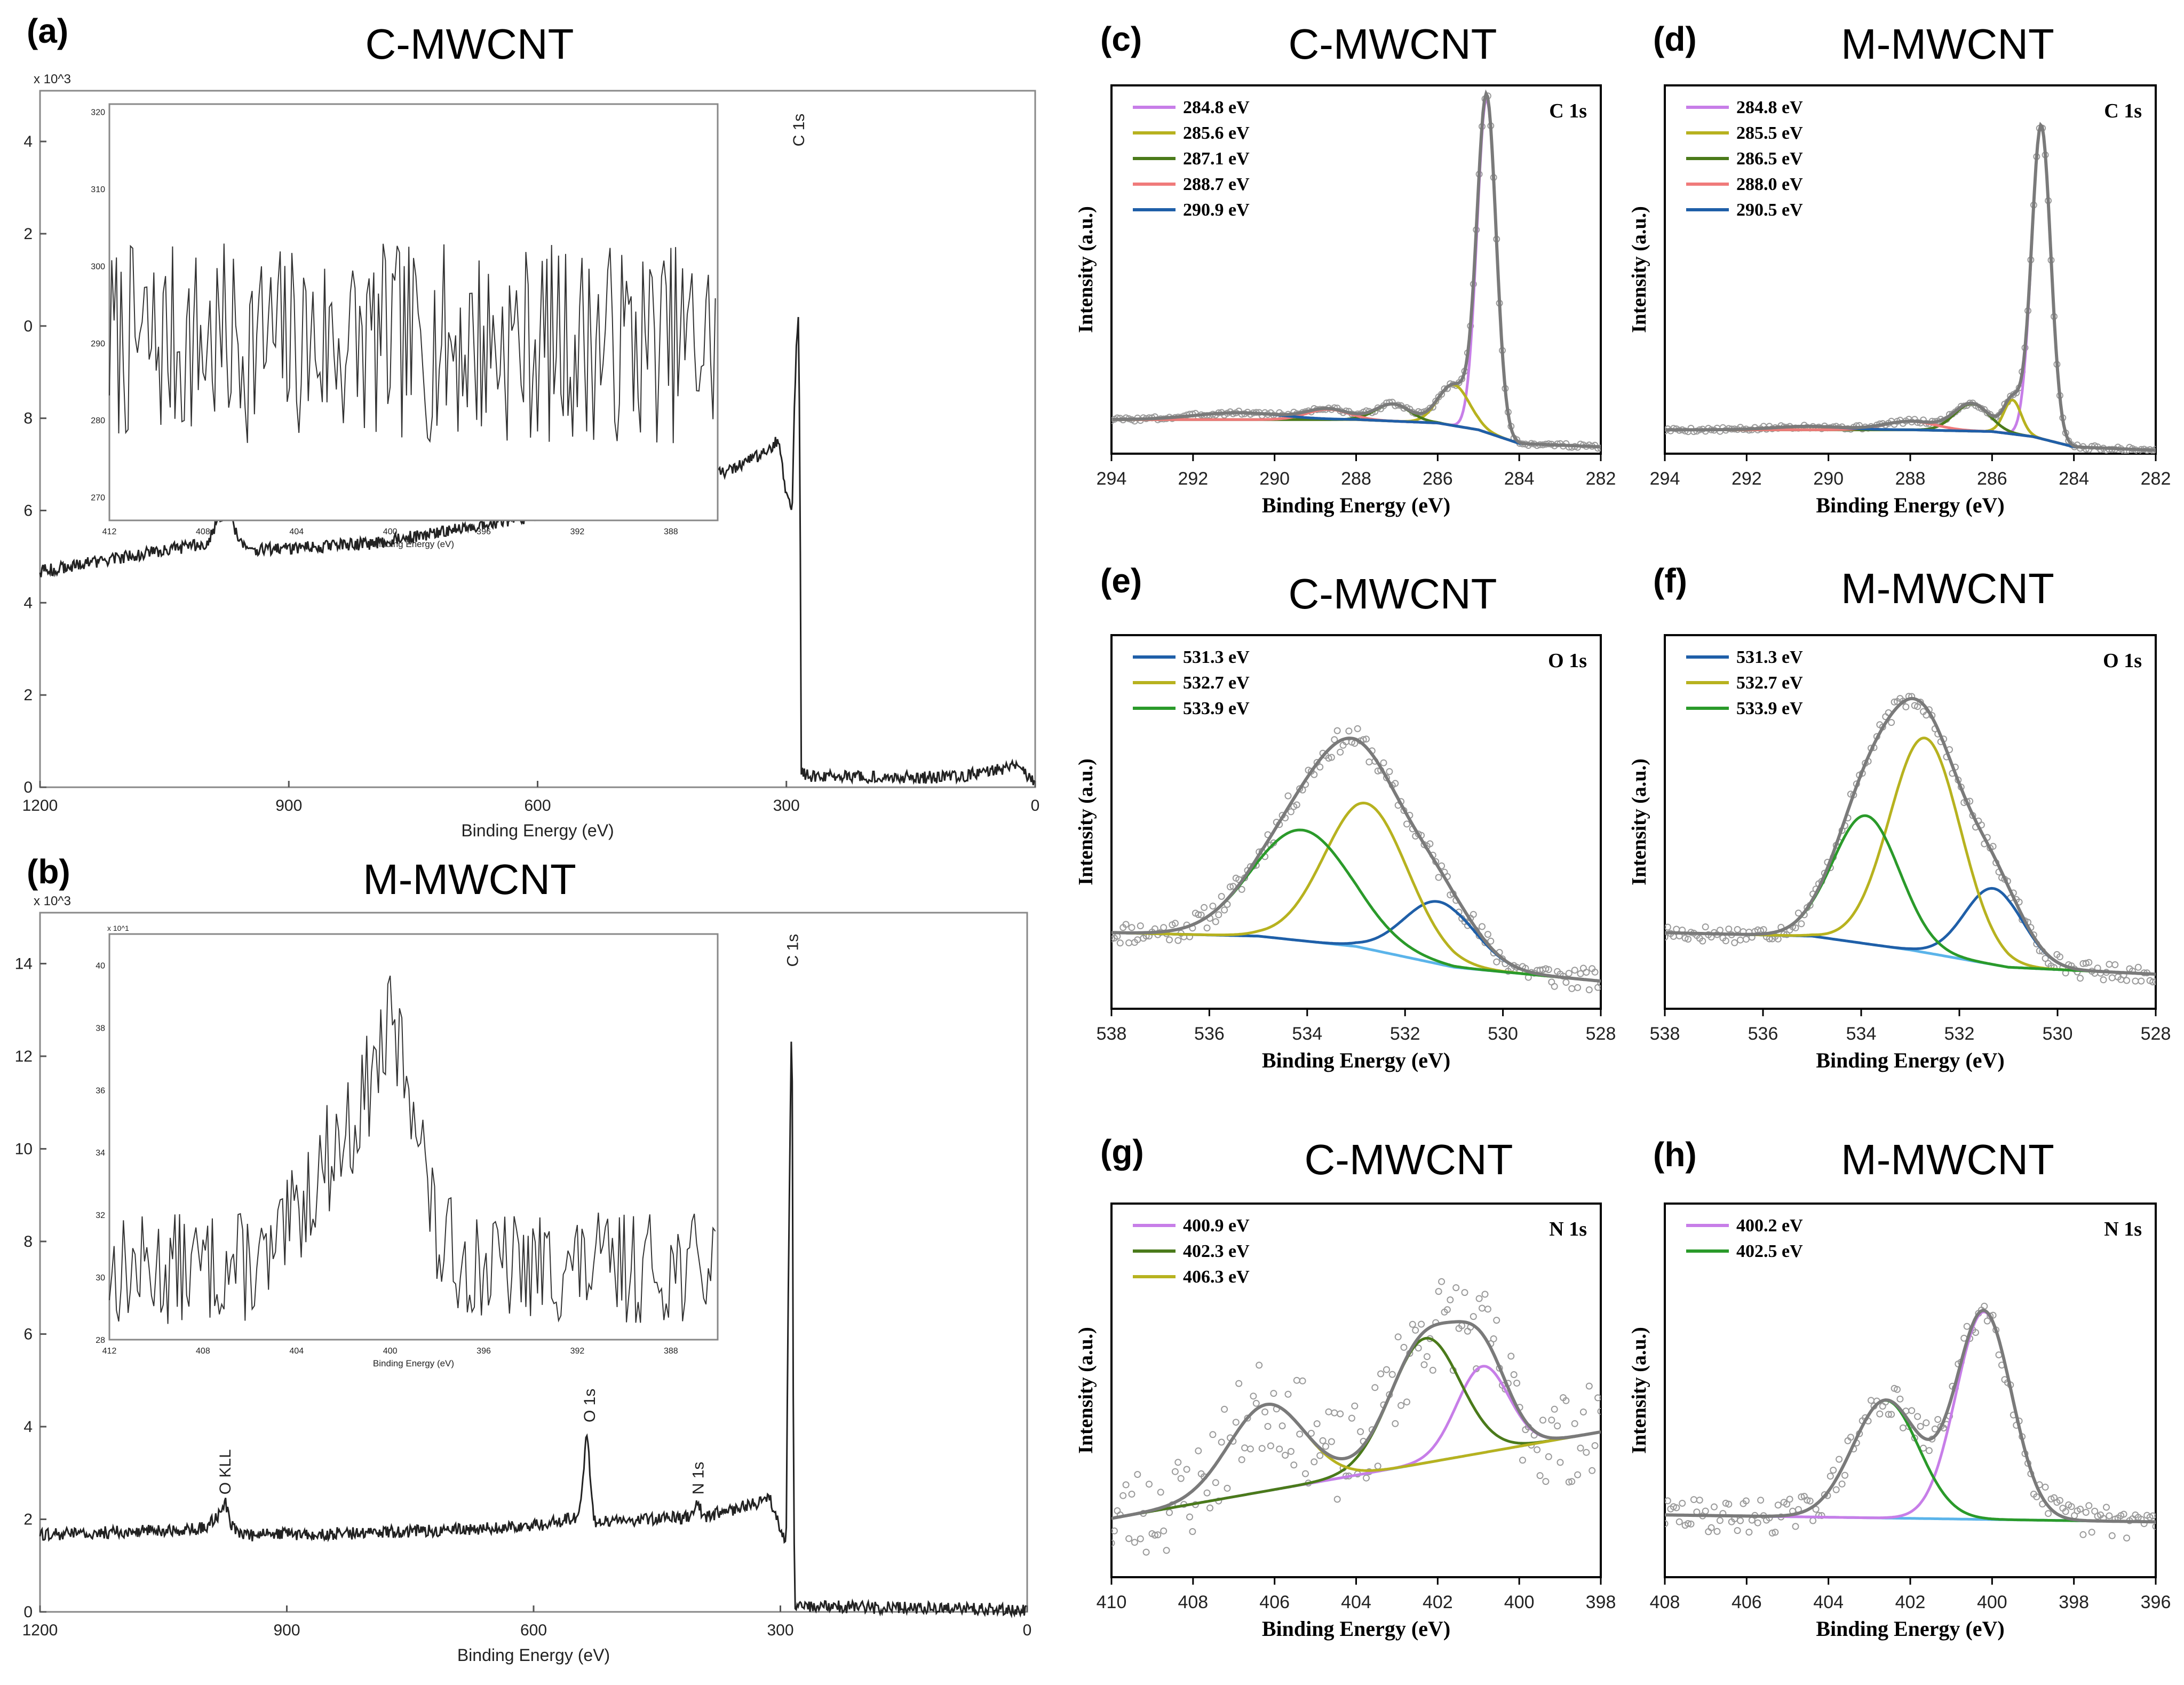  I want to click on x-tick-label: 528, so click(1601, 1034).